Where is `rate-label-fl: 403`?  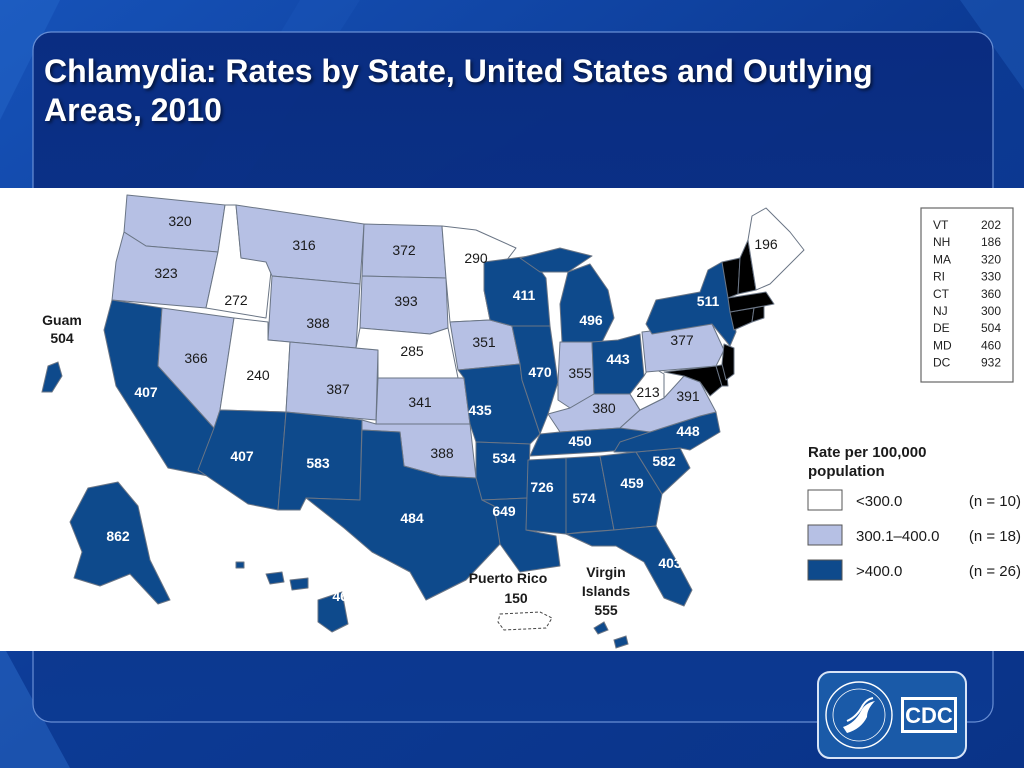 rate-label-fl: 403 is located at coordinates (670, 563).